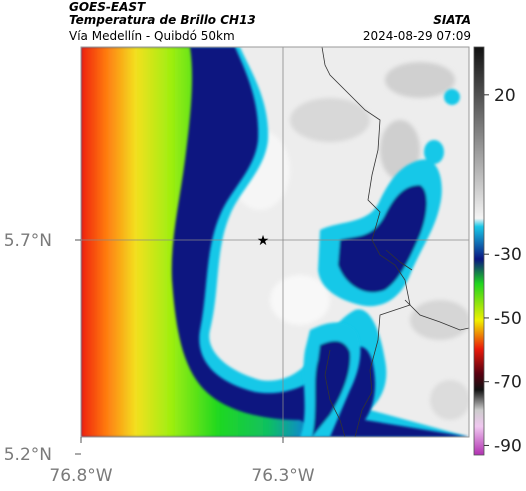  I want to click on colorbar-tick-label: -70, so click(508, 383).